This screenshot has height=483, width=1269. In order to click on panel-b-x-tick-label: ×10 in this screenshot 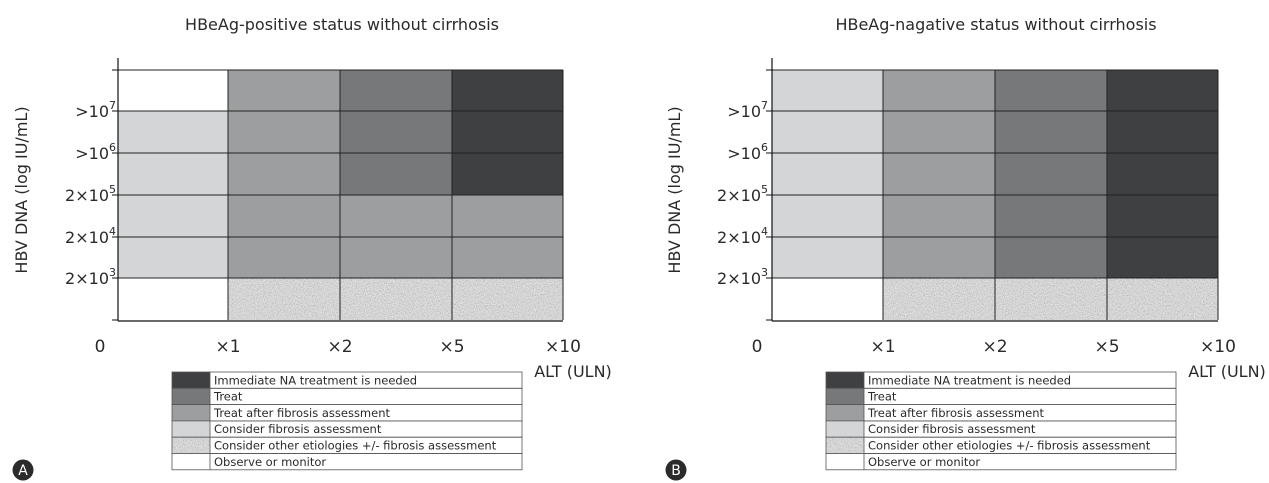, I will do `click(1218, 347)`.